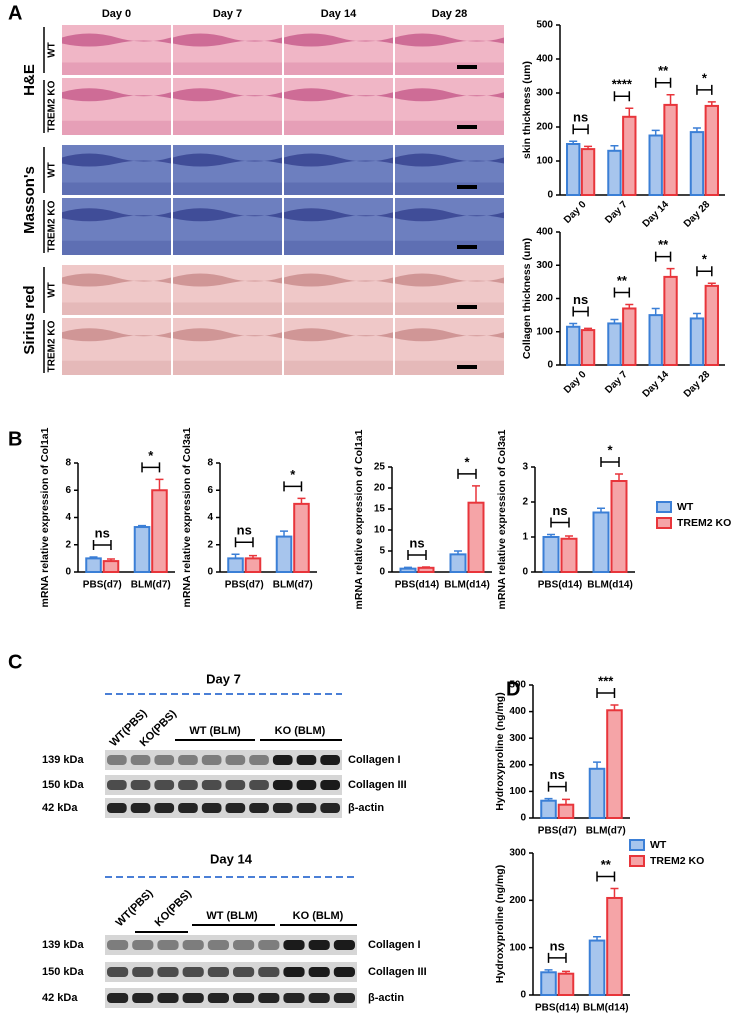  Describe the element at coordinates (525, 467) in the screenshot. I see `y-tick-label: 3` at that location.